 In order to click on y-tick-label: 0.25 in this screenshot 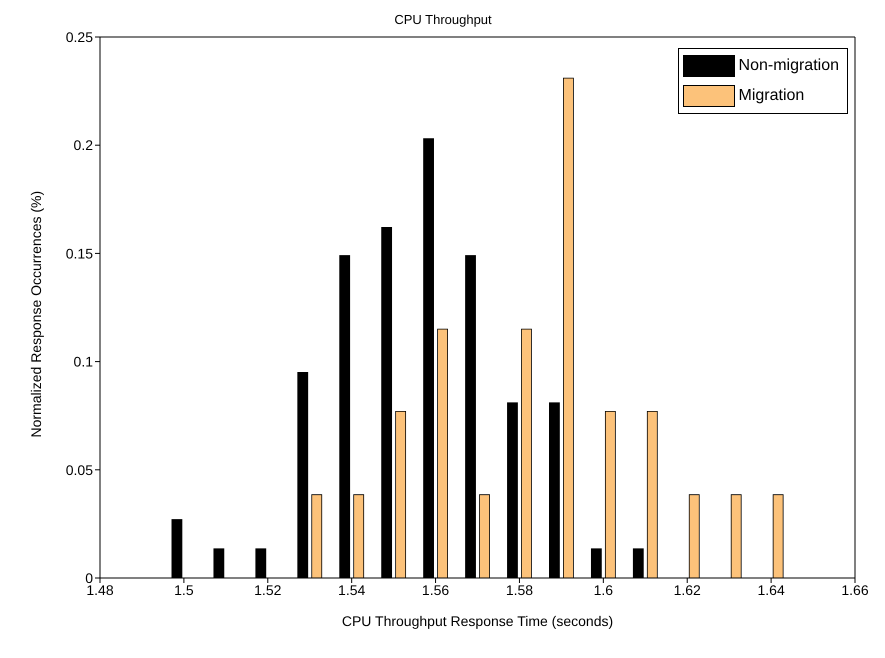, I will do `click(80, 36)`.